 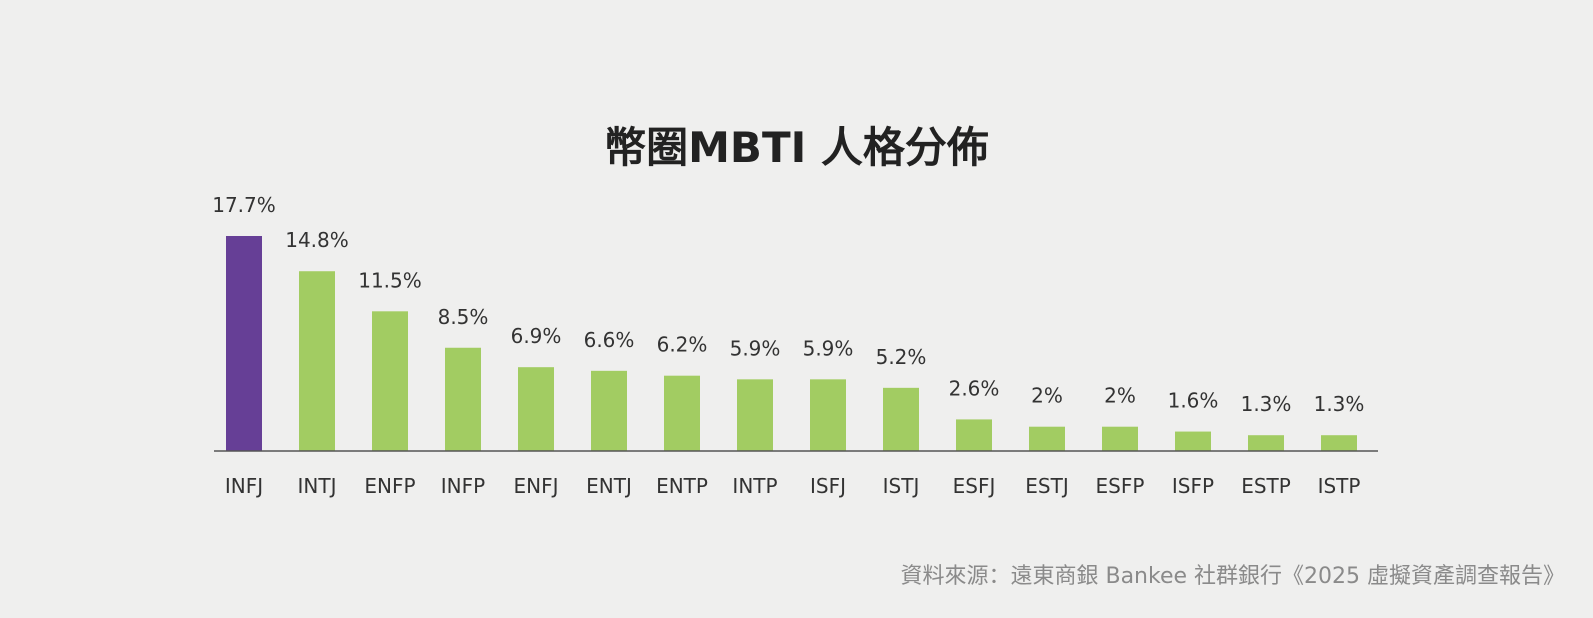 What do you see at coordinates (1120, 486) in the screenshot?
I see `category-label-esfp: ESFP` at bounding box center [1120, 486].